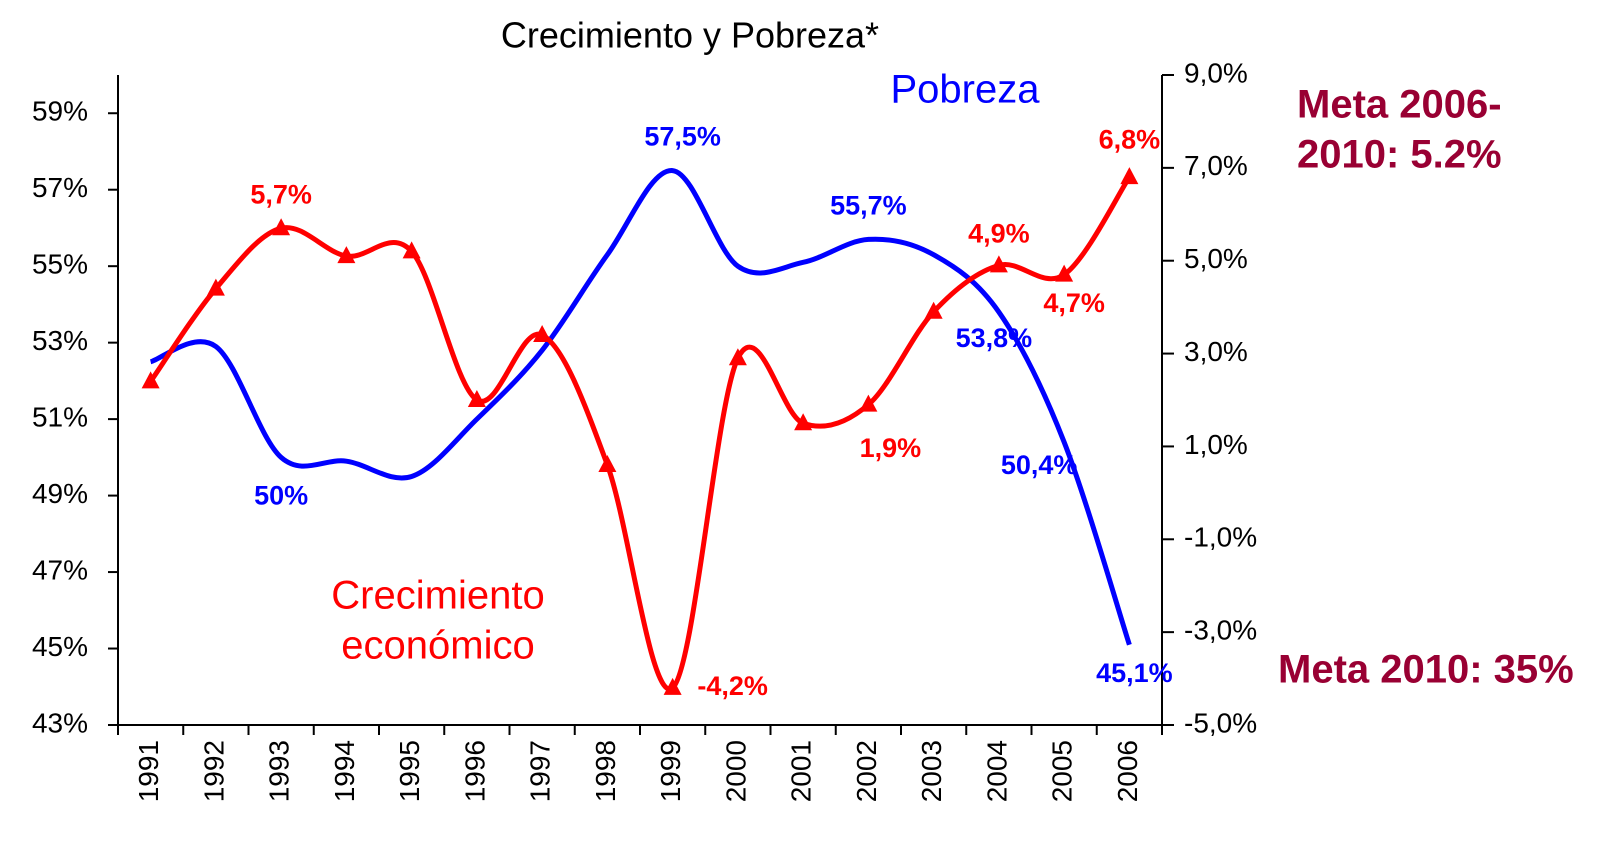 This screenshot has width=1619, height=856. I want to click on x-tick-label: 2004, so click(996, 771).